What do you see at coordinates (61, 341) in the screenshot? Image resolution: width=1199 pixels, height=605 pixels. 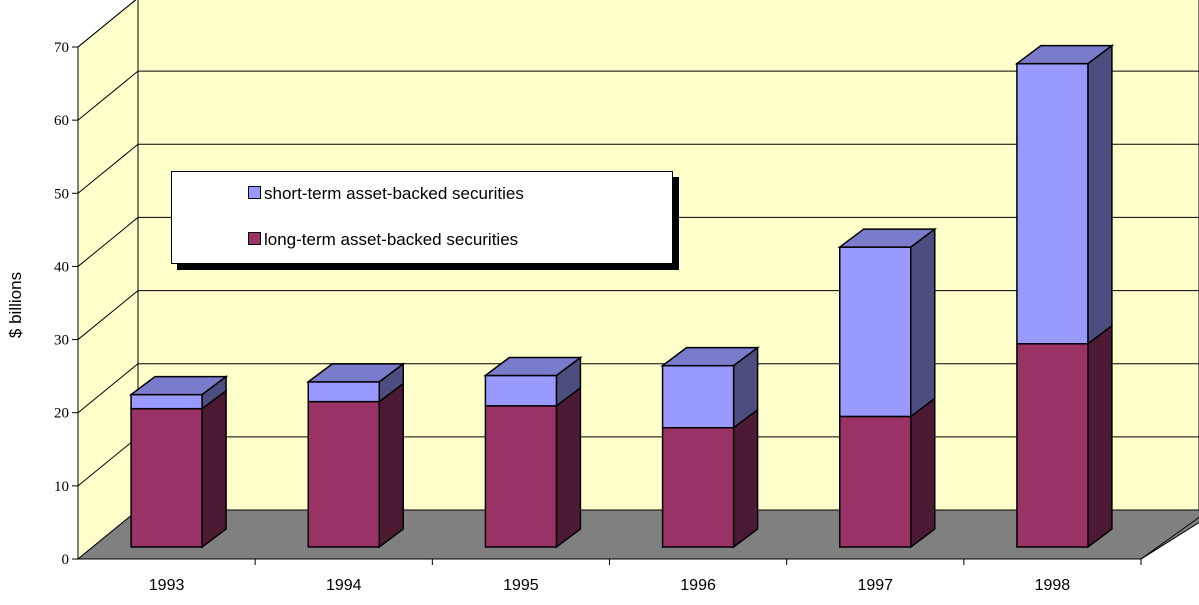 I see `y-tick-label: 30` at bounding box center [61, 341].